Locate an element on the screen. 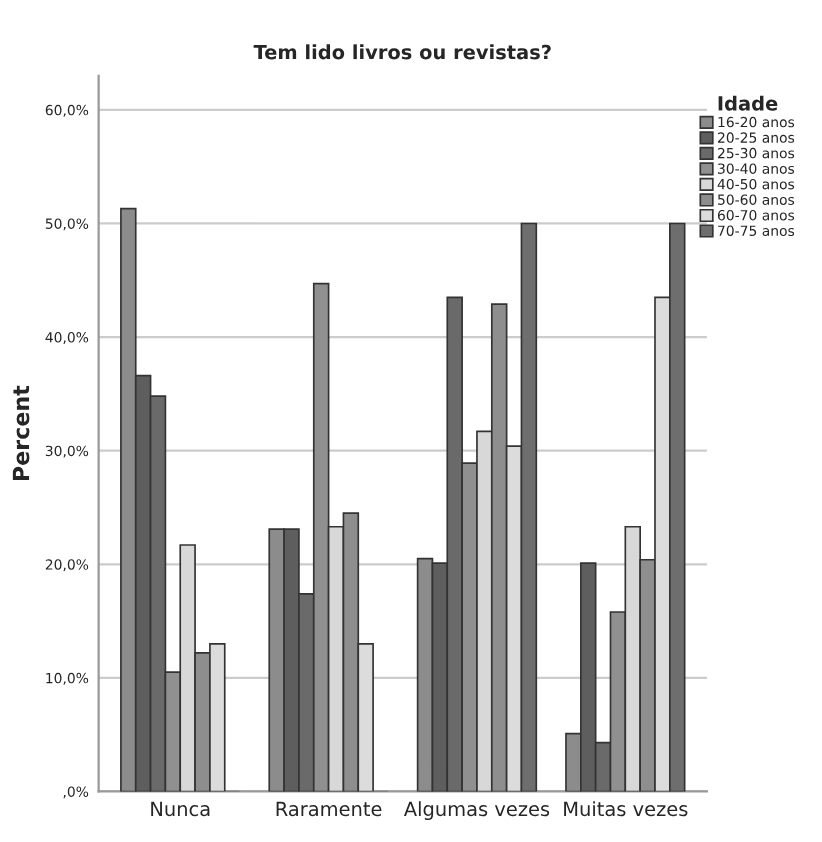 The image size is (822, 842). x-tick-label: Nunca is located at coordinates (180, 809).